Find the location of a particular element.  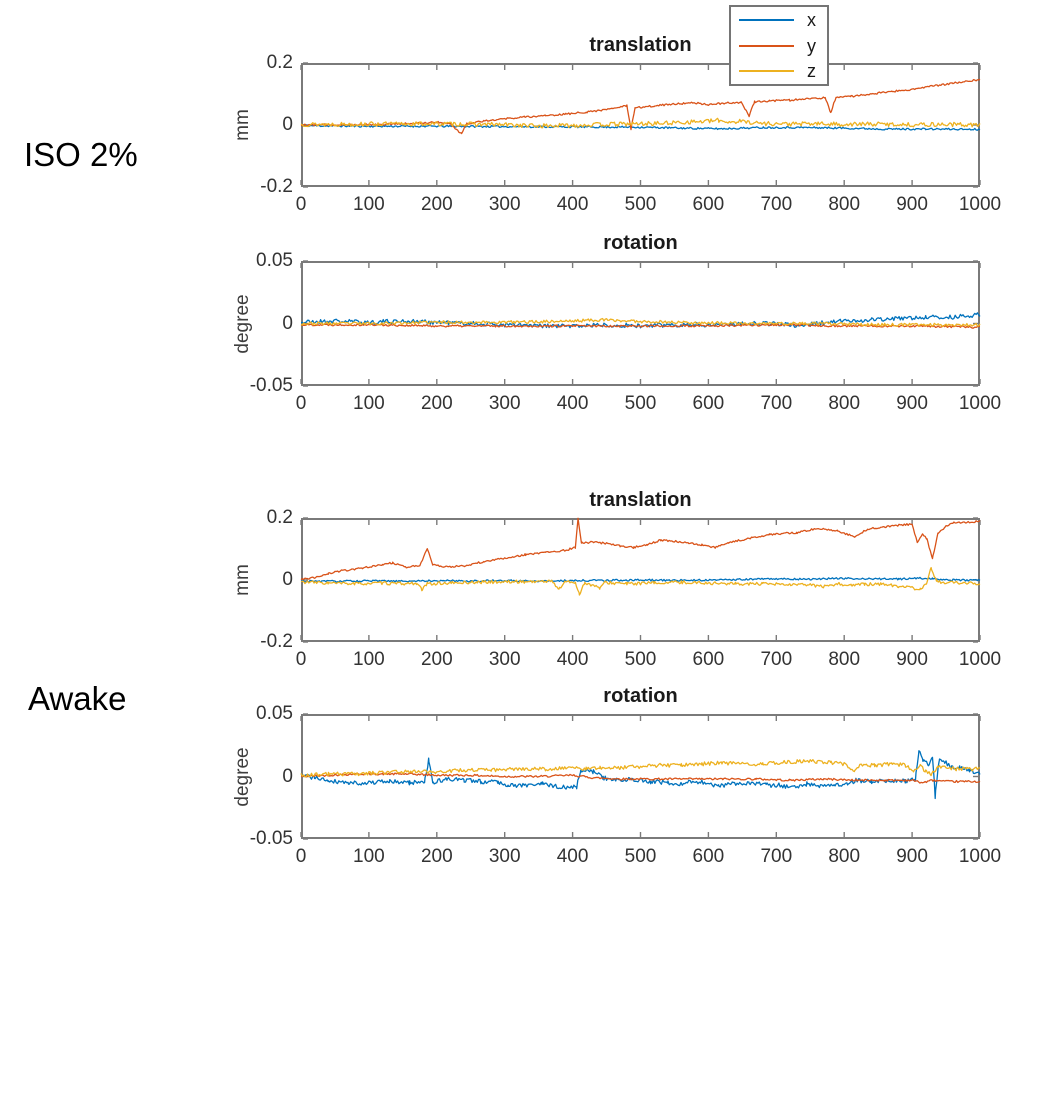

row-label-iso: ISO 2% is located at coordinates (81, 154).